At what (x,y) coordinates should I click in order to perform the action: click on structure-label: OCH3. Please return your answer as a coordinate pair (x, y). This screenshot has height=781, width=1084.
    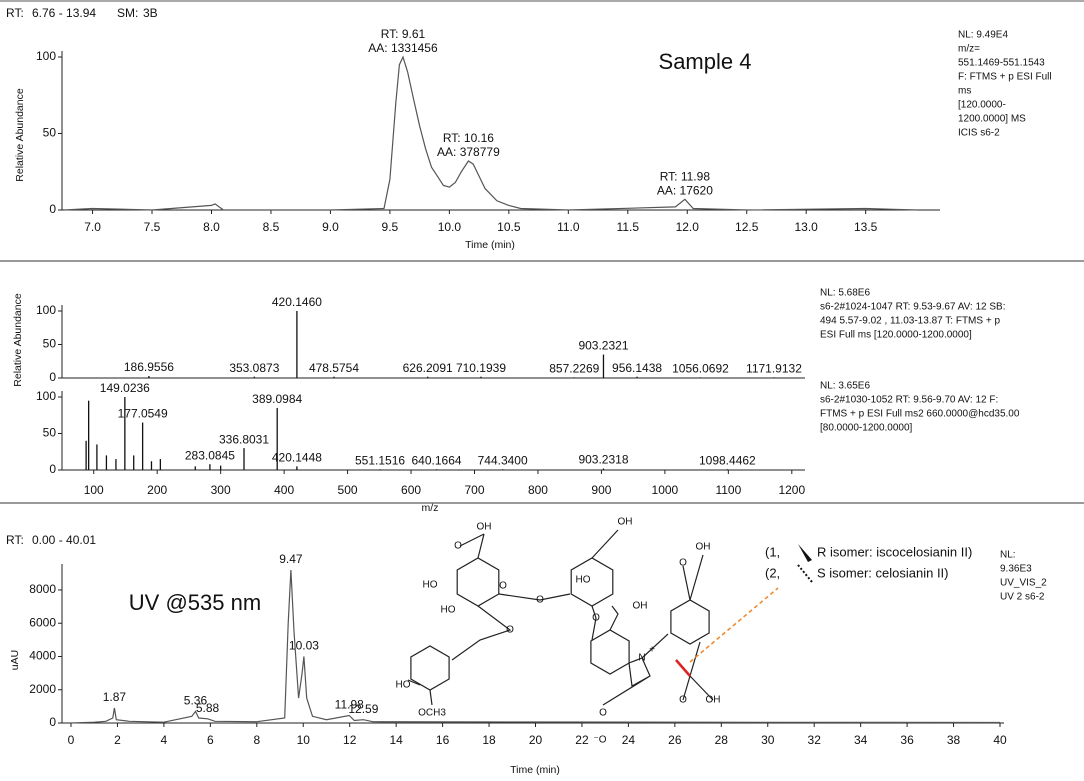
    Looking at the image, I should click on (432, 713).